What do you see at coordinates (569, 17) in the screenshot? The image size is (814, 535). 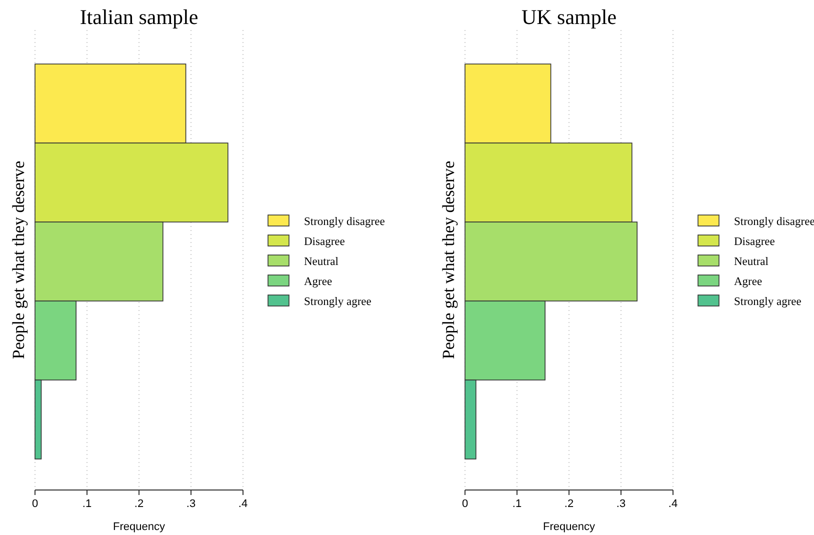 I see `chart-title: UK sample` at bounding box center [569, 17].